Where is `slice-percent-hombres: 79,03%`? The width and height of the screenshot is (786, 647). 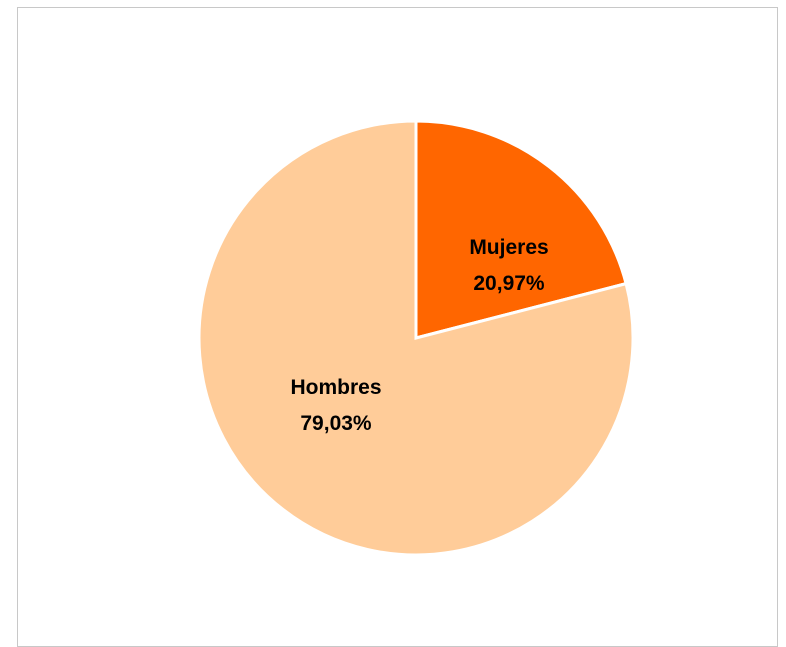 slice-percent-hombres: 79,03% is located at coordinates (336, 423).